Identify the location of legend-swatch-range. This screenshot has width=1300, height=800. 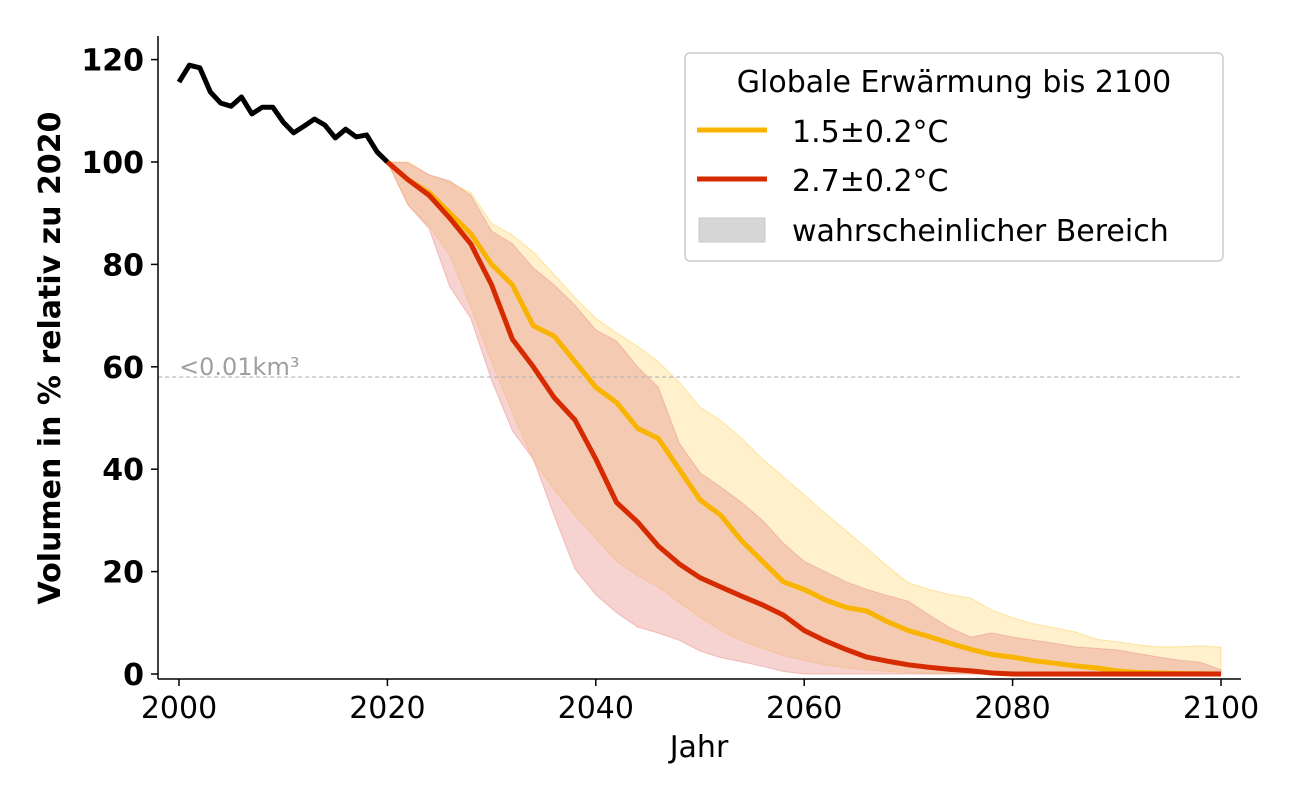
(732, 230).